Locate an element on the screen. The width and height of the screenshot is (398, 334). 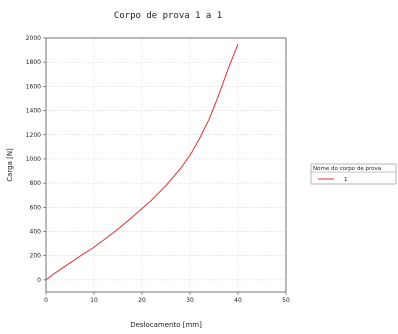
y-tick-label: 1800 is located at coordinates (33, 62).